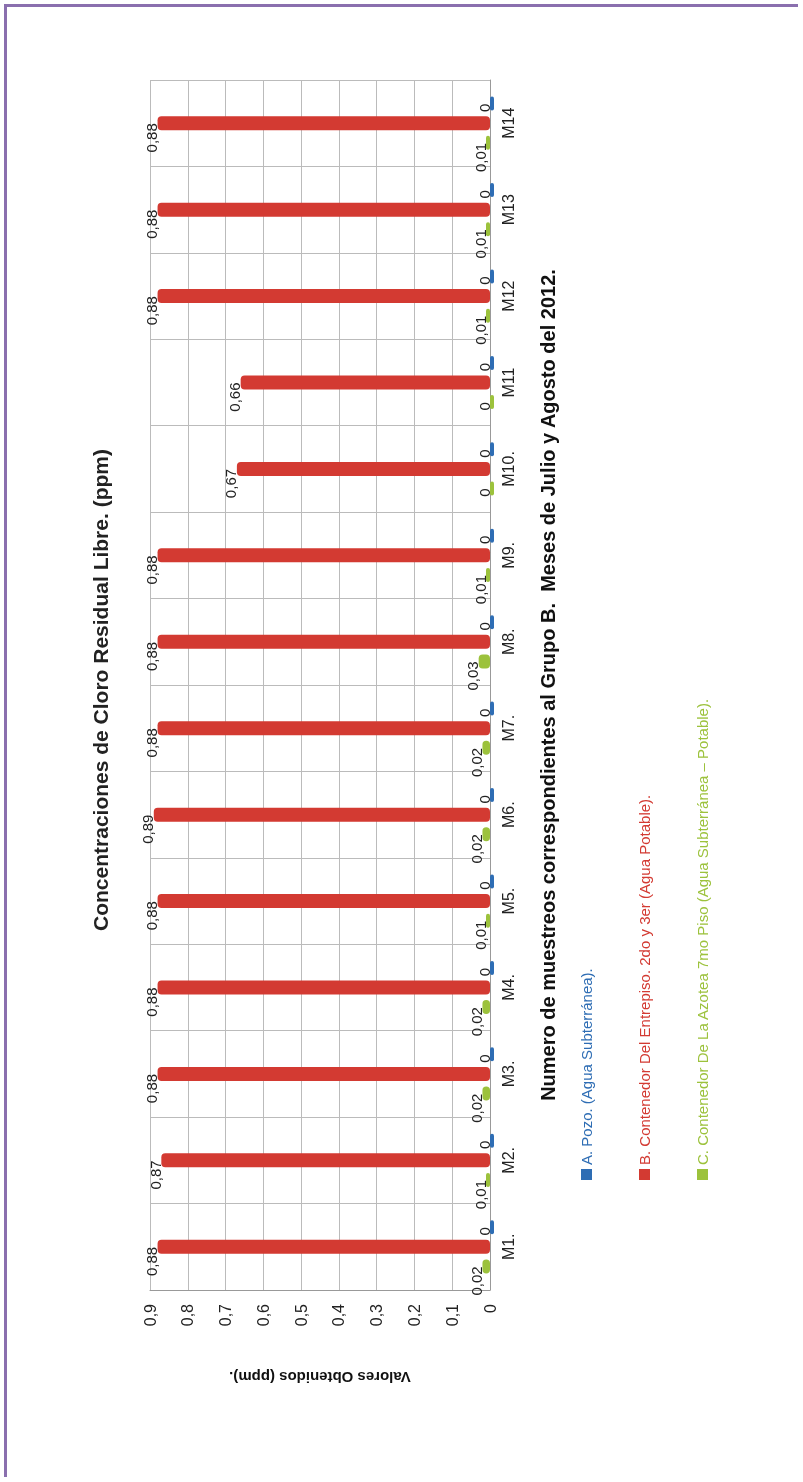  I want to click on data-label: 0,03, so click(473, 676).